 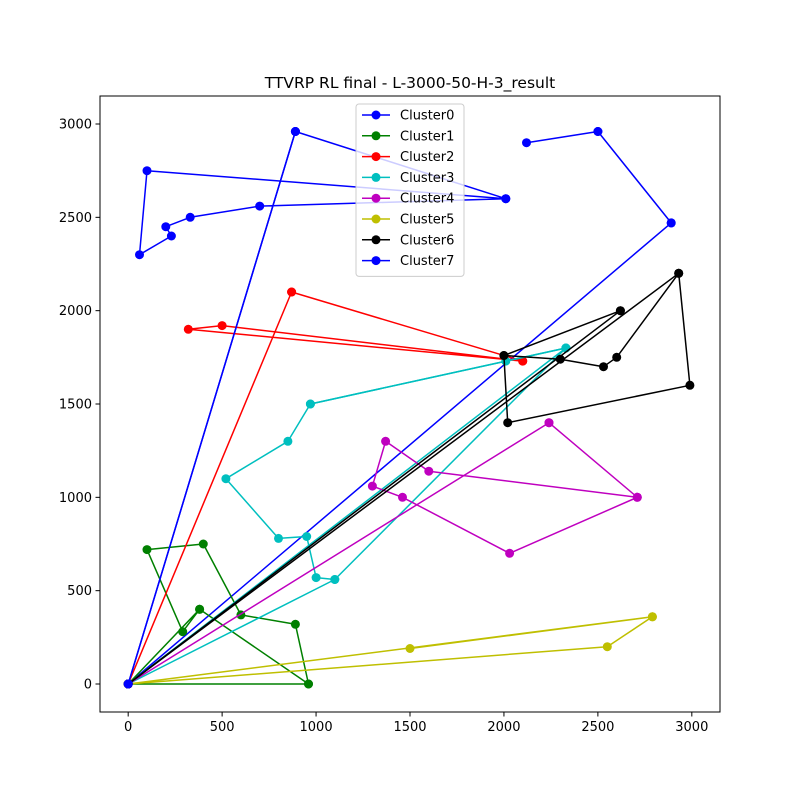 I want to click on legend-label: Cluster7, so click(x=427, y=261).